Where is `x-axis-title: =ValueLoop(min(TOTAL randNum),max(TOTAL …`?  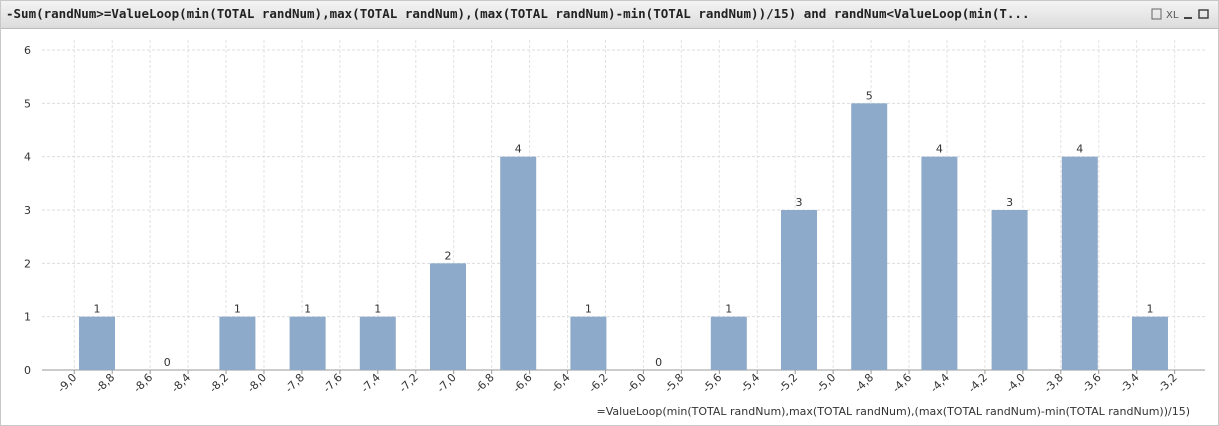
x-axis-title: =ValueLoop(min(TOTAL randNum),max(TOTAL … is located at coordinates (893, 411).